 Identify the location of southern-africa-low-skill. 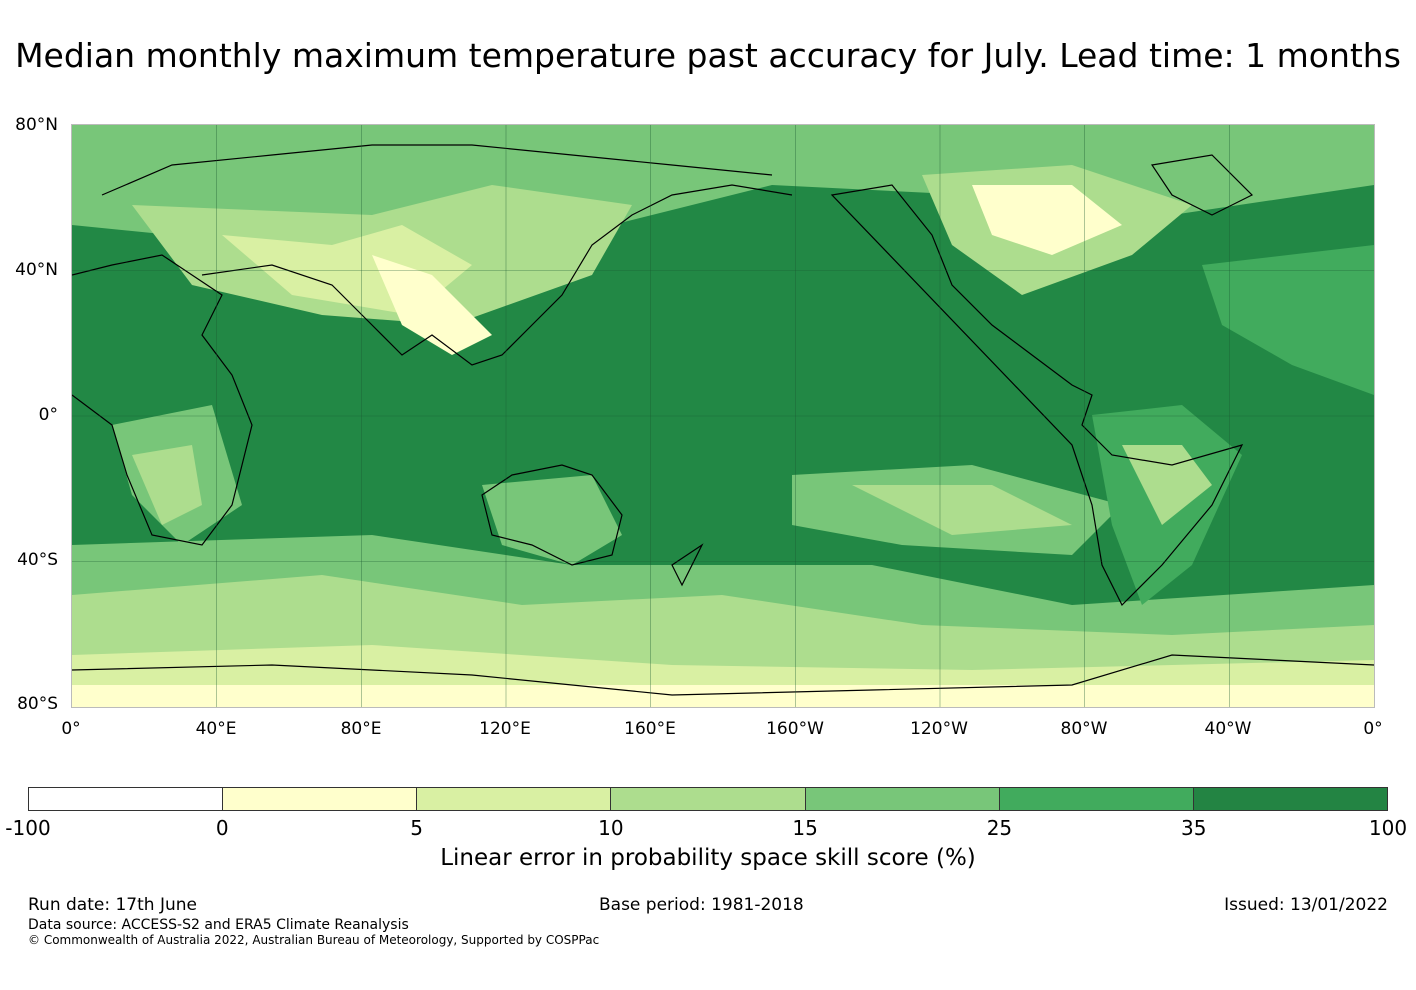
(167, 485).